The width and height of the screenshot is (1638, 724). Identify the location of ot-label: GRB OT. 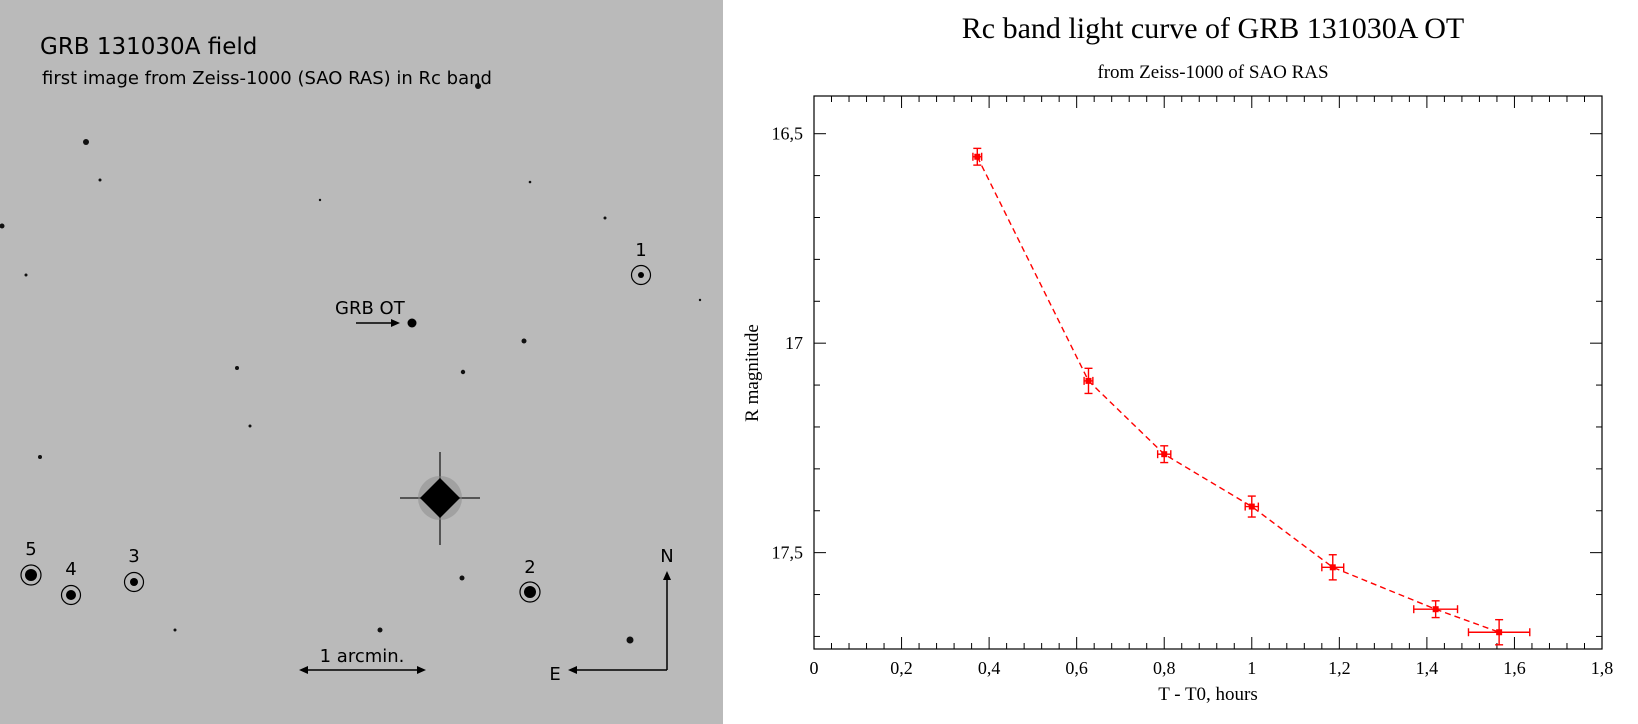
(370, 308).